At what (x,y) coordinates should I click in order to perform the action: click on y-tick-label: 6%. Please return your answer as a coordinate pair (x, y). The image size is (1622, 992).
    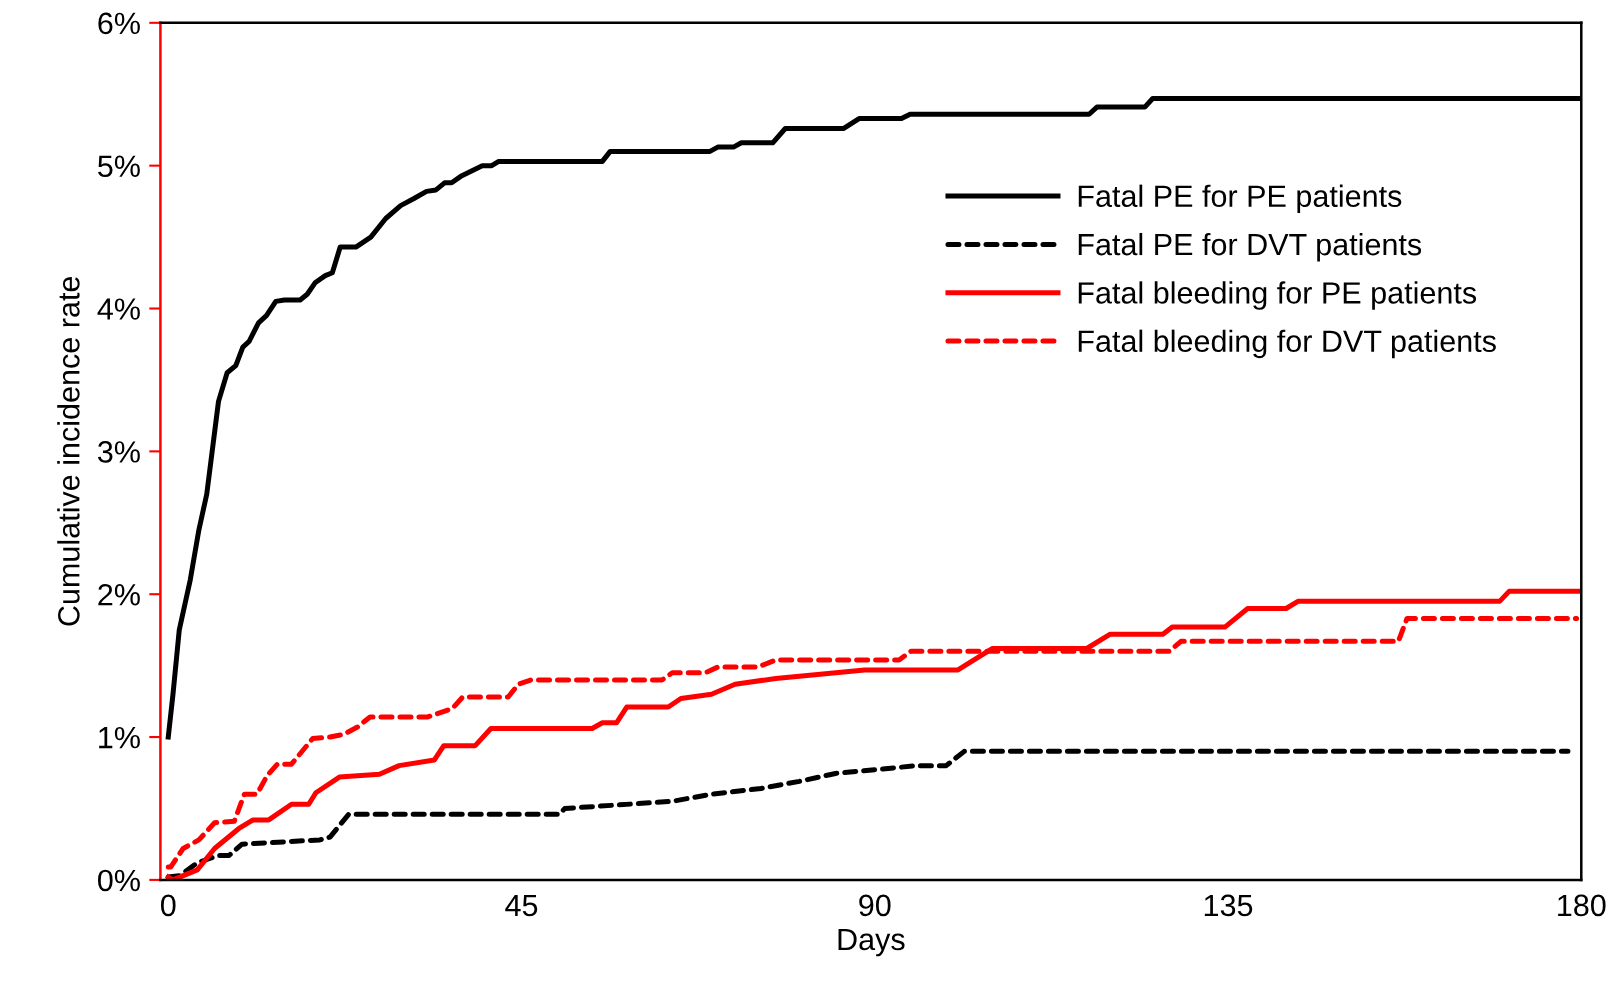
    Looking at the image, I should click on (119, 23).